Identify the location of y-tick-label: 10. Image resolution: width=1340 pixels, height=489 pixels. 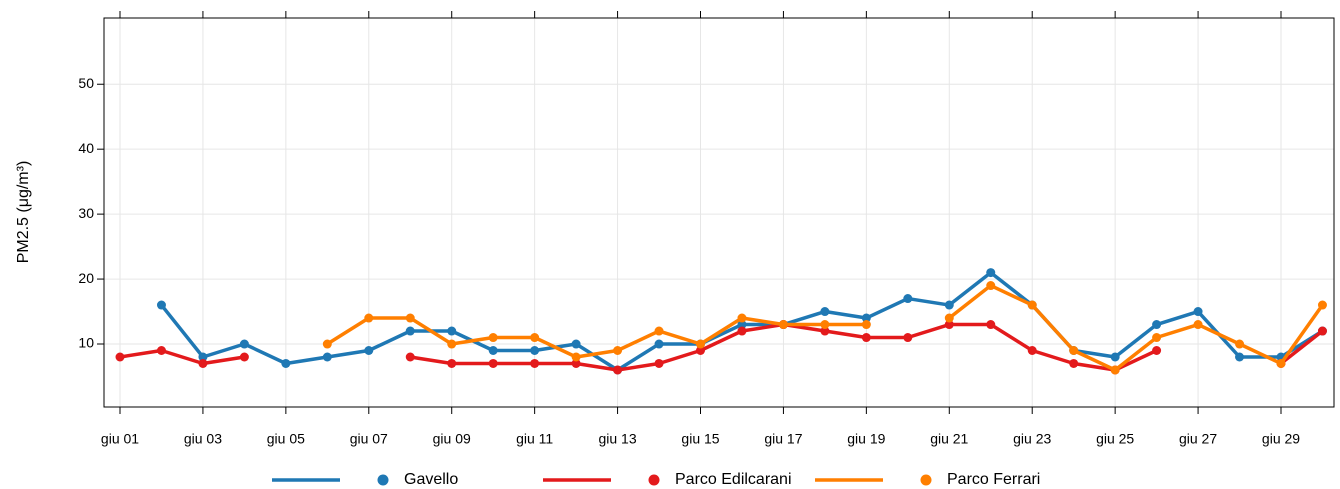
(86, 343).